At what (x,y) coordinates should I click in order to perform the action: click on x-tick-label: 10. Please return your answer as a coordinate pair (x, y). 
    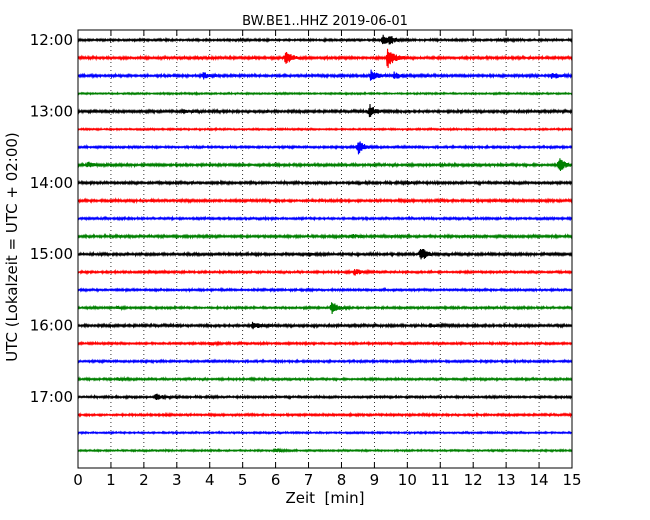
    Looking at the image, I should click on (407, 480).